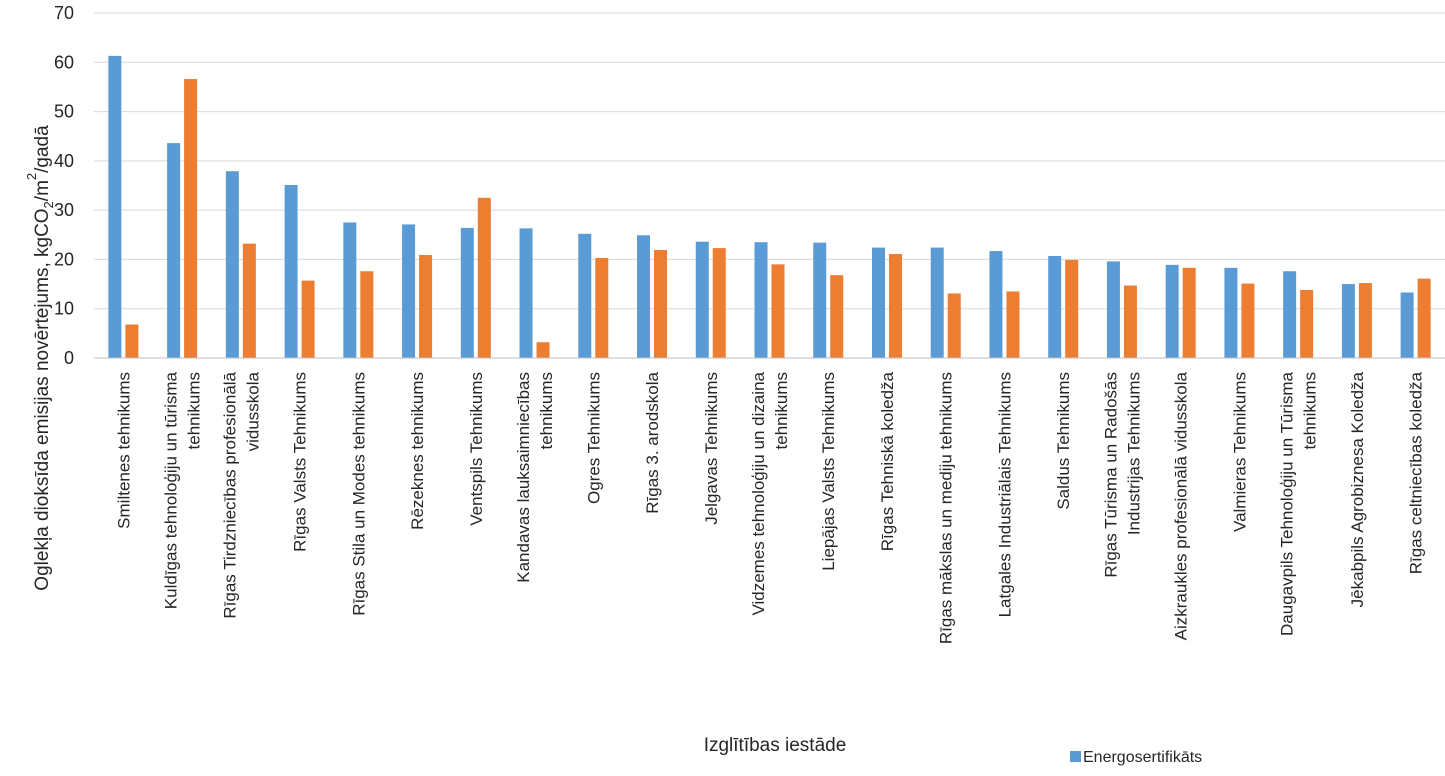 This screenshot has height=776, width=1445. I want to click on x-tick-label: Jelgavas Tehnikums, so click(711, 448).